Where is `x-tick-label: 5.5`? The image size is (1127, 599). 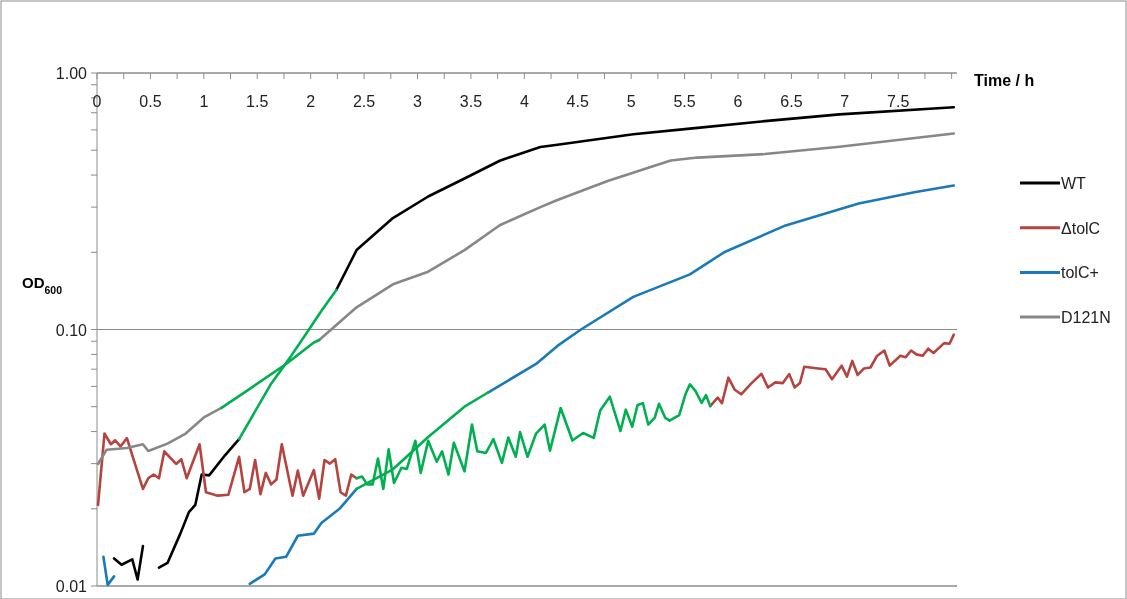
x-tick-label: 5.5 is located at coordinates (684, 101).